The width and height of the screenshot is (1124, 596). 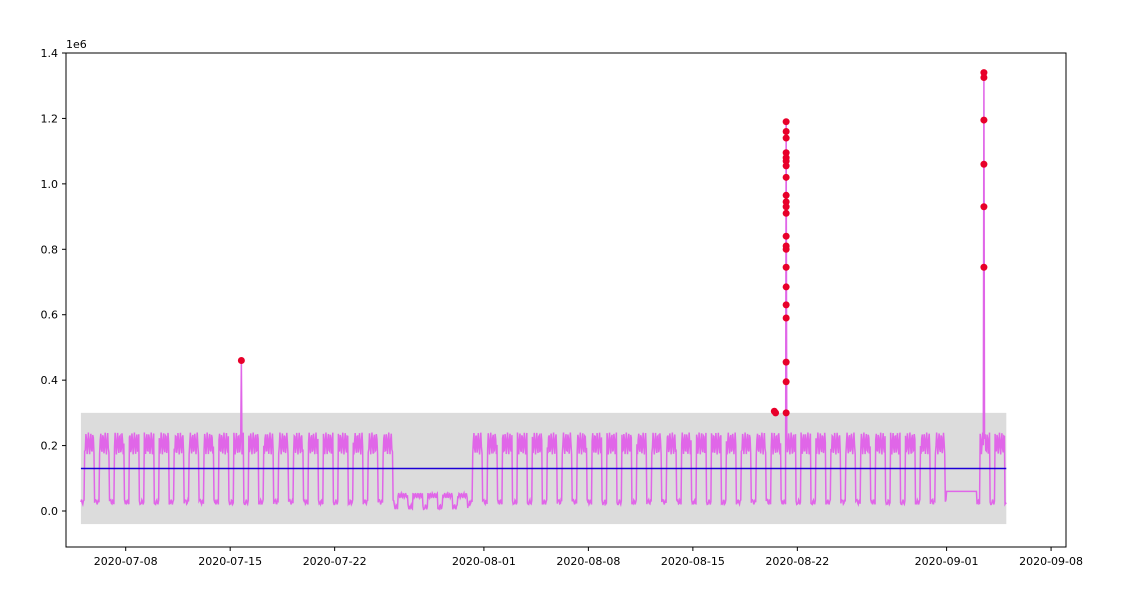 I want to click on x-tick-label: 2020-08-22, so click(x=797, y=561).